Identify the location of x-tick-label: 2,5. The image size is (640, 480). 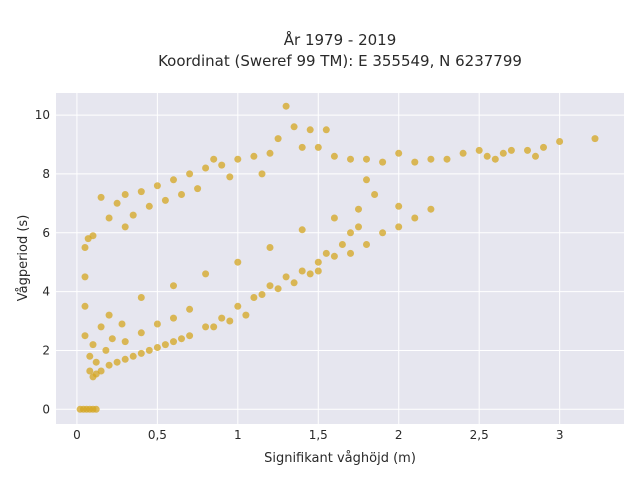
(479, 435).